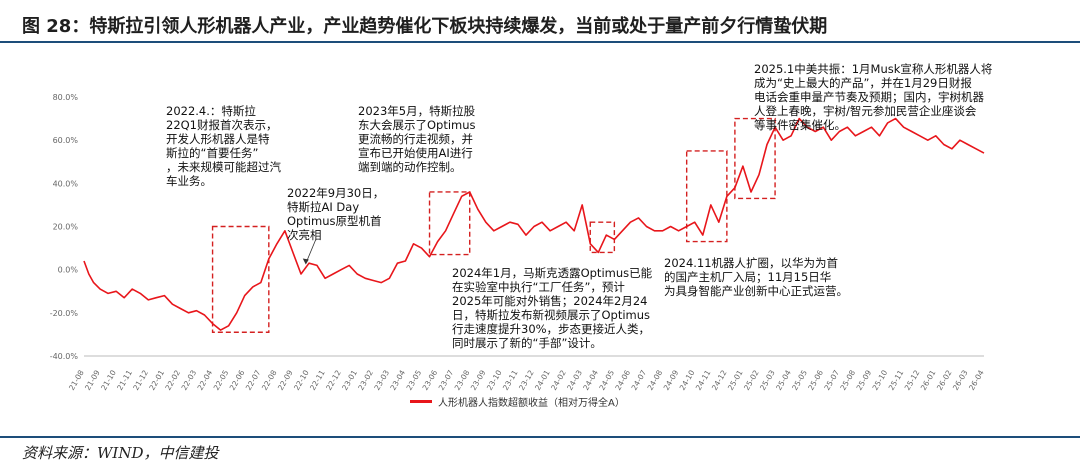 This screenshot has width=1080, height=474. I want to click on legend-swatch, so click(421, 401).